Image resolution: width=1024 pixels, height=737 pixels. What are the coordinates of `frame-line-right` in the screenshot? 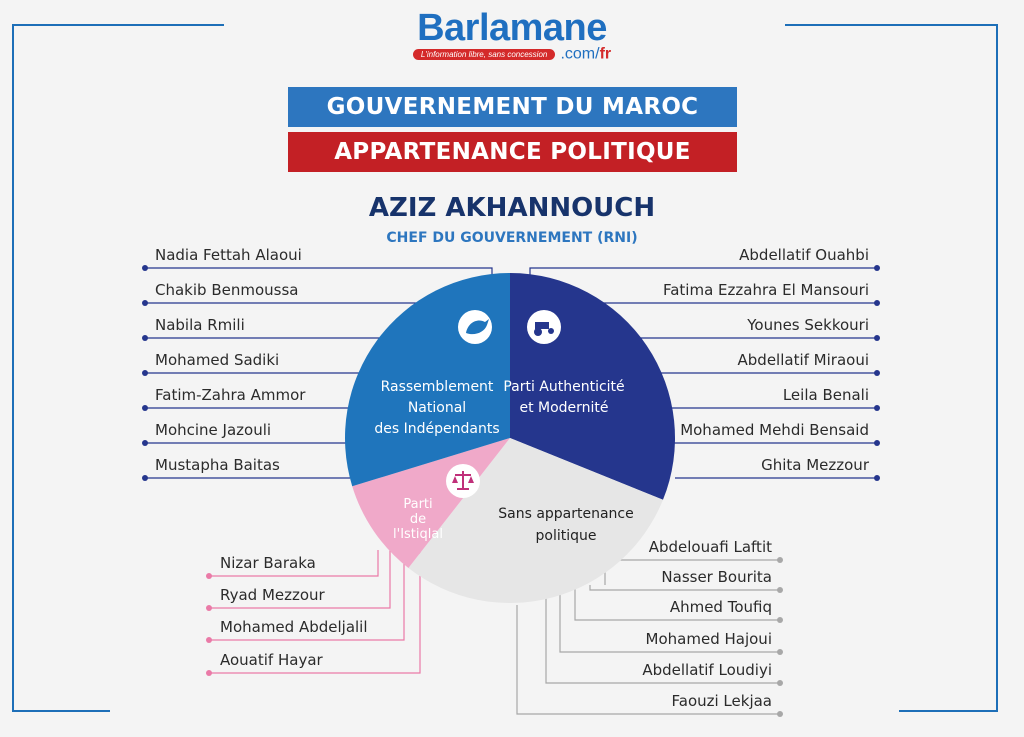 It's located at (997, 368).